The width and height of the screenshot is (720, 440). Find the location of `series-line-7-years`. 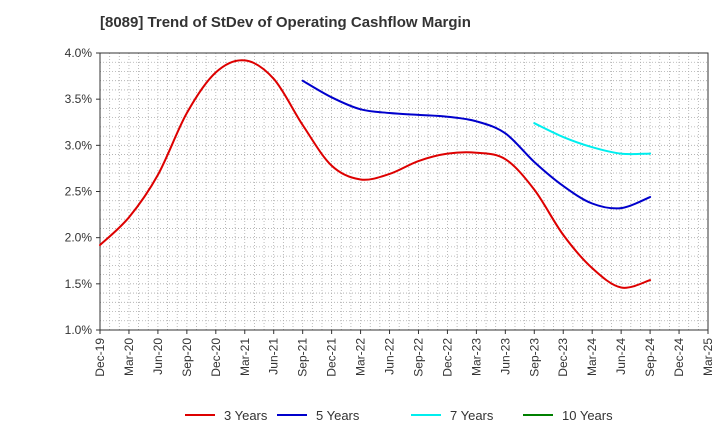

series-line-7-years is located at coordinates (592, 139).